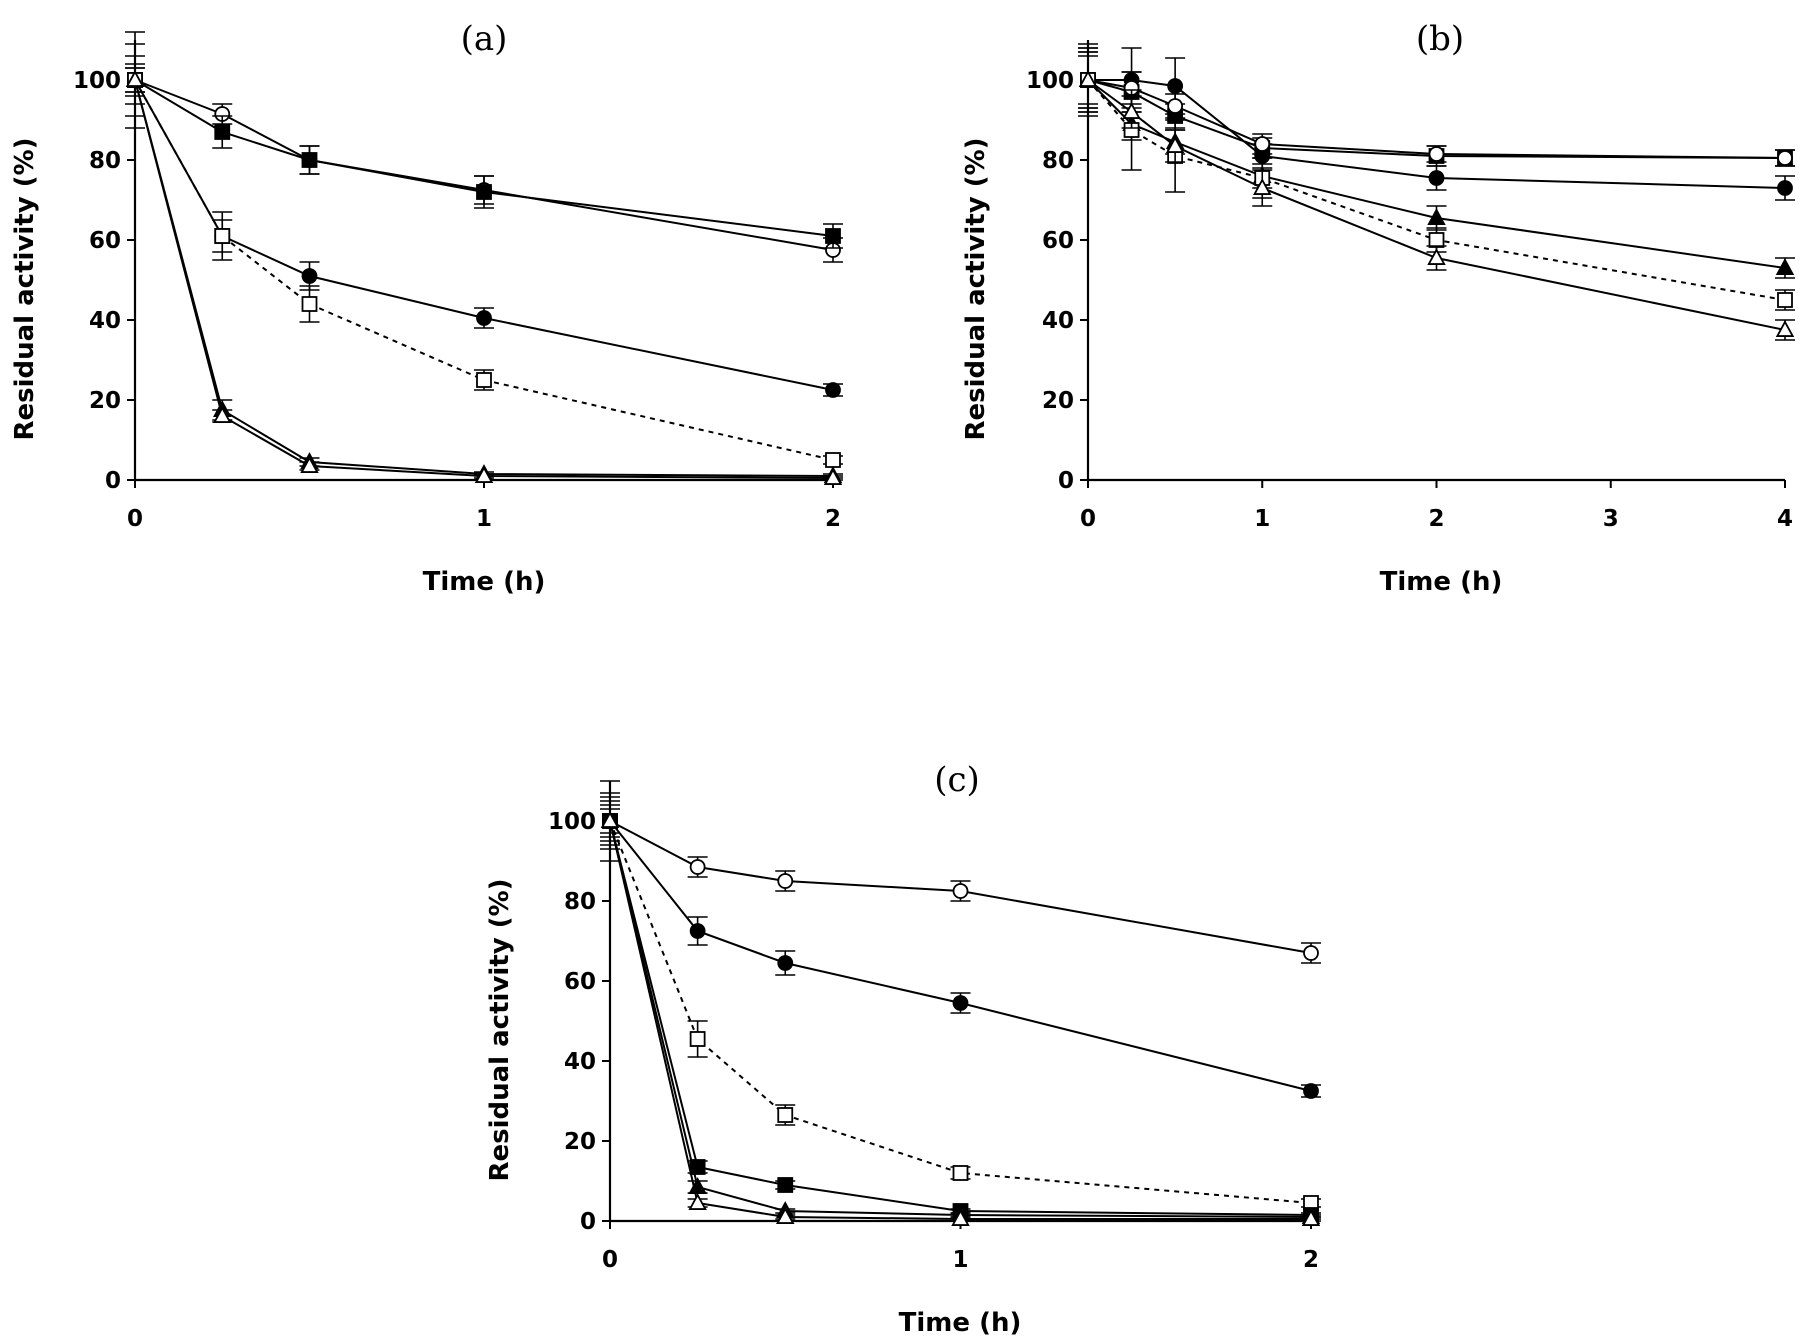 The height and width of the screenshot is (1342, 1811). I want to click on panel-c-series-4-point, so click(785, 1185).